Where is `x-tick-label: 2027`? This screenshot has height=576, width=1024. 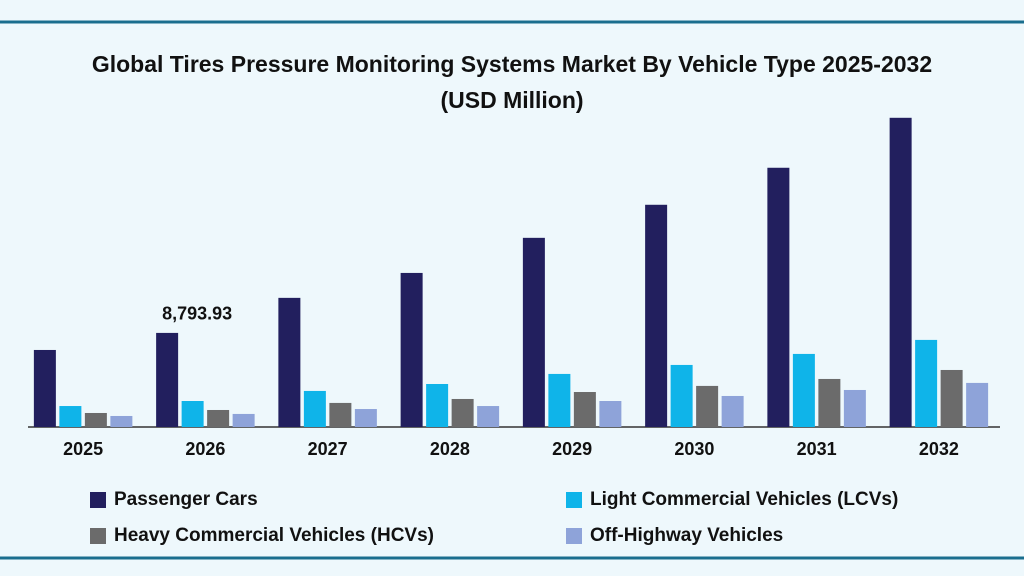 x-tick-label: 2027 is located at coordinates (328, 449).